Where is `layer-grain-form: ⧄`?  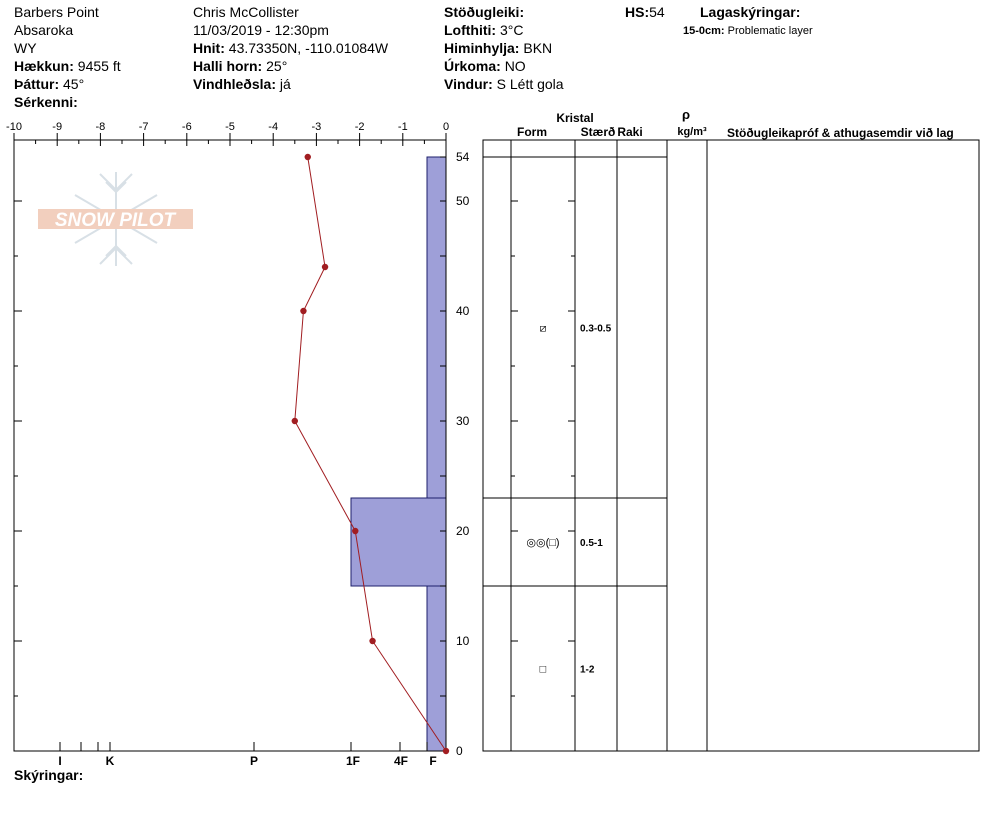 layer-grain-form: ⧄ is located at coordinates (543, 329).